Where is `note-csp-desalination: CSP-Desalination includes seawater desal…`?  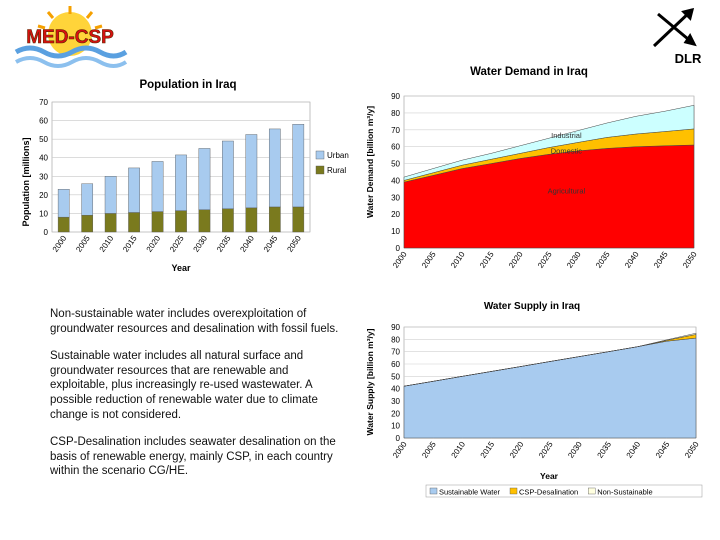
note-csp-desalination: CSP-Desalination includes seawater desal… is located at coordinates (193, 457).